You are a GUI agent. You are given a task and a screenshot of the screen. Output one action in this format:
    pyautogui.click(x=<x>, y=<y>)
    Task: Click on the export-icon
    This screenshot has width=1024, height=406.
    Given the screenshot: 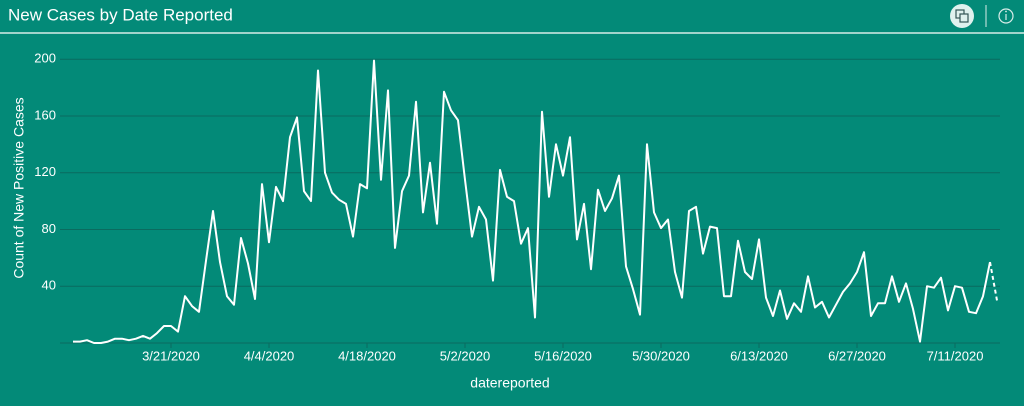 What is the action you would take?
    pyautogui.click(x=964, y=18)
    